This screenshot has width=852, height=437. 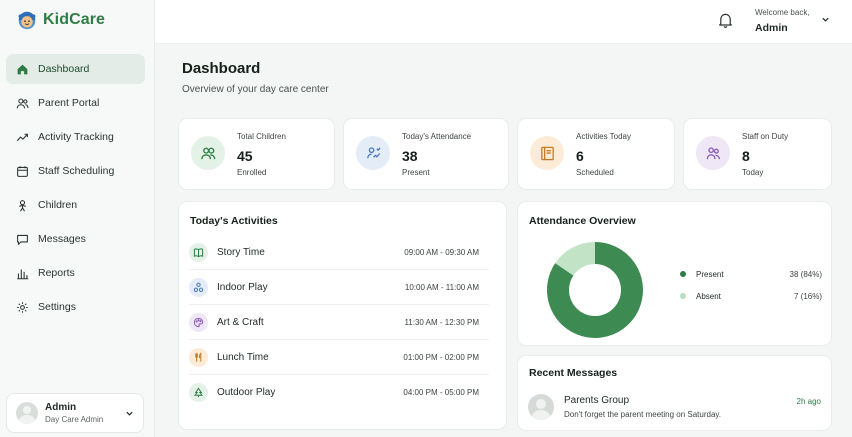 I want to click on sidebar-item-activity-tracking: Activity Tracking, so click(x=75, y=137).